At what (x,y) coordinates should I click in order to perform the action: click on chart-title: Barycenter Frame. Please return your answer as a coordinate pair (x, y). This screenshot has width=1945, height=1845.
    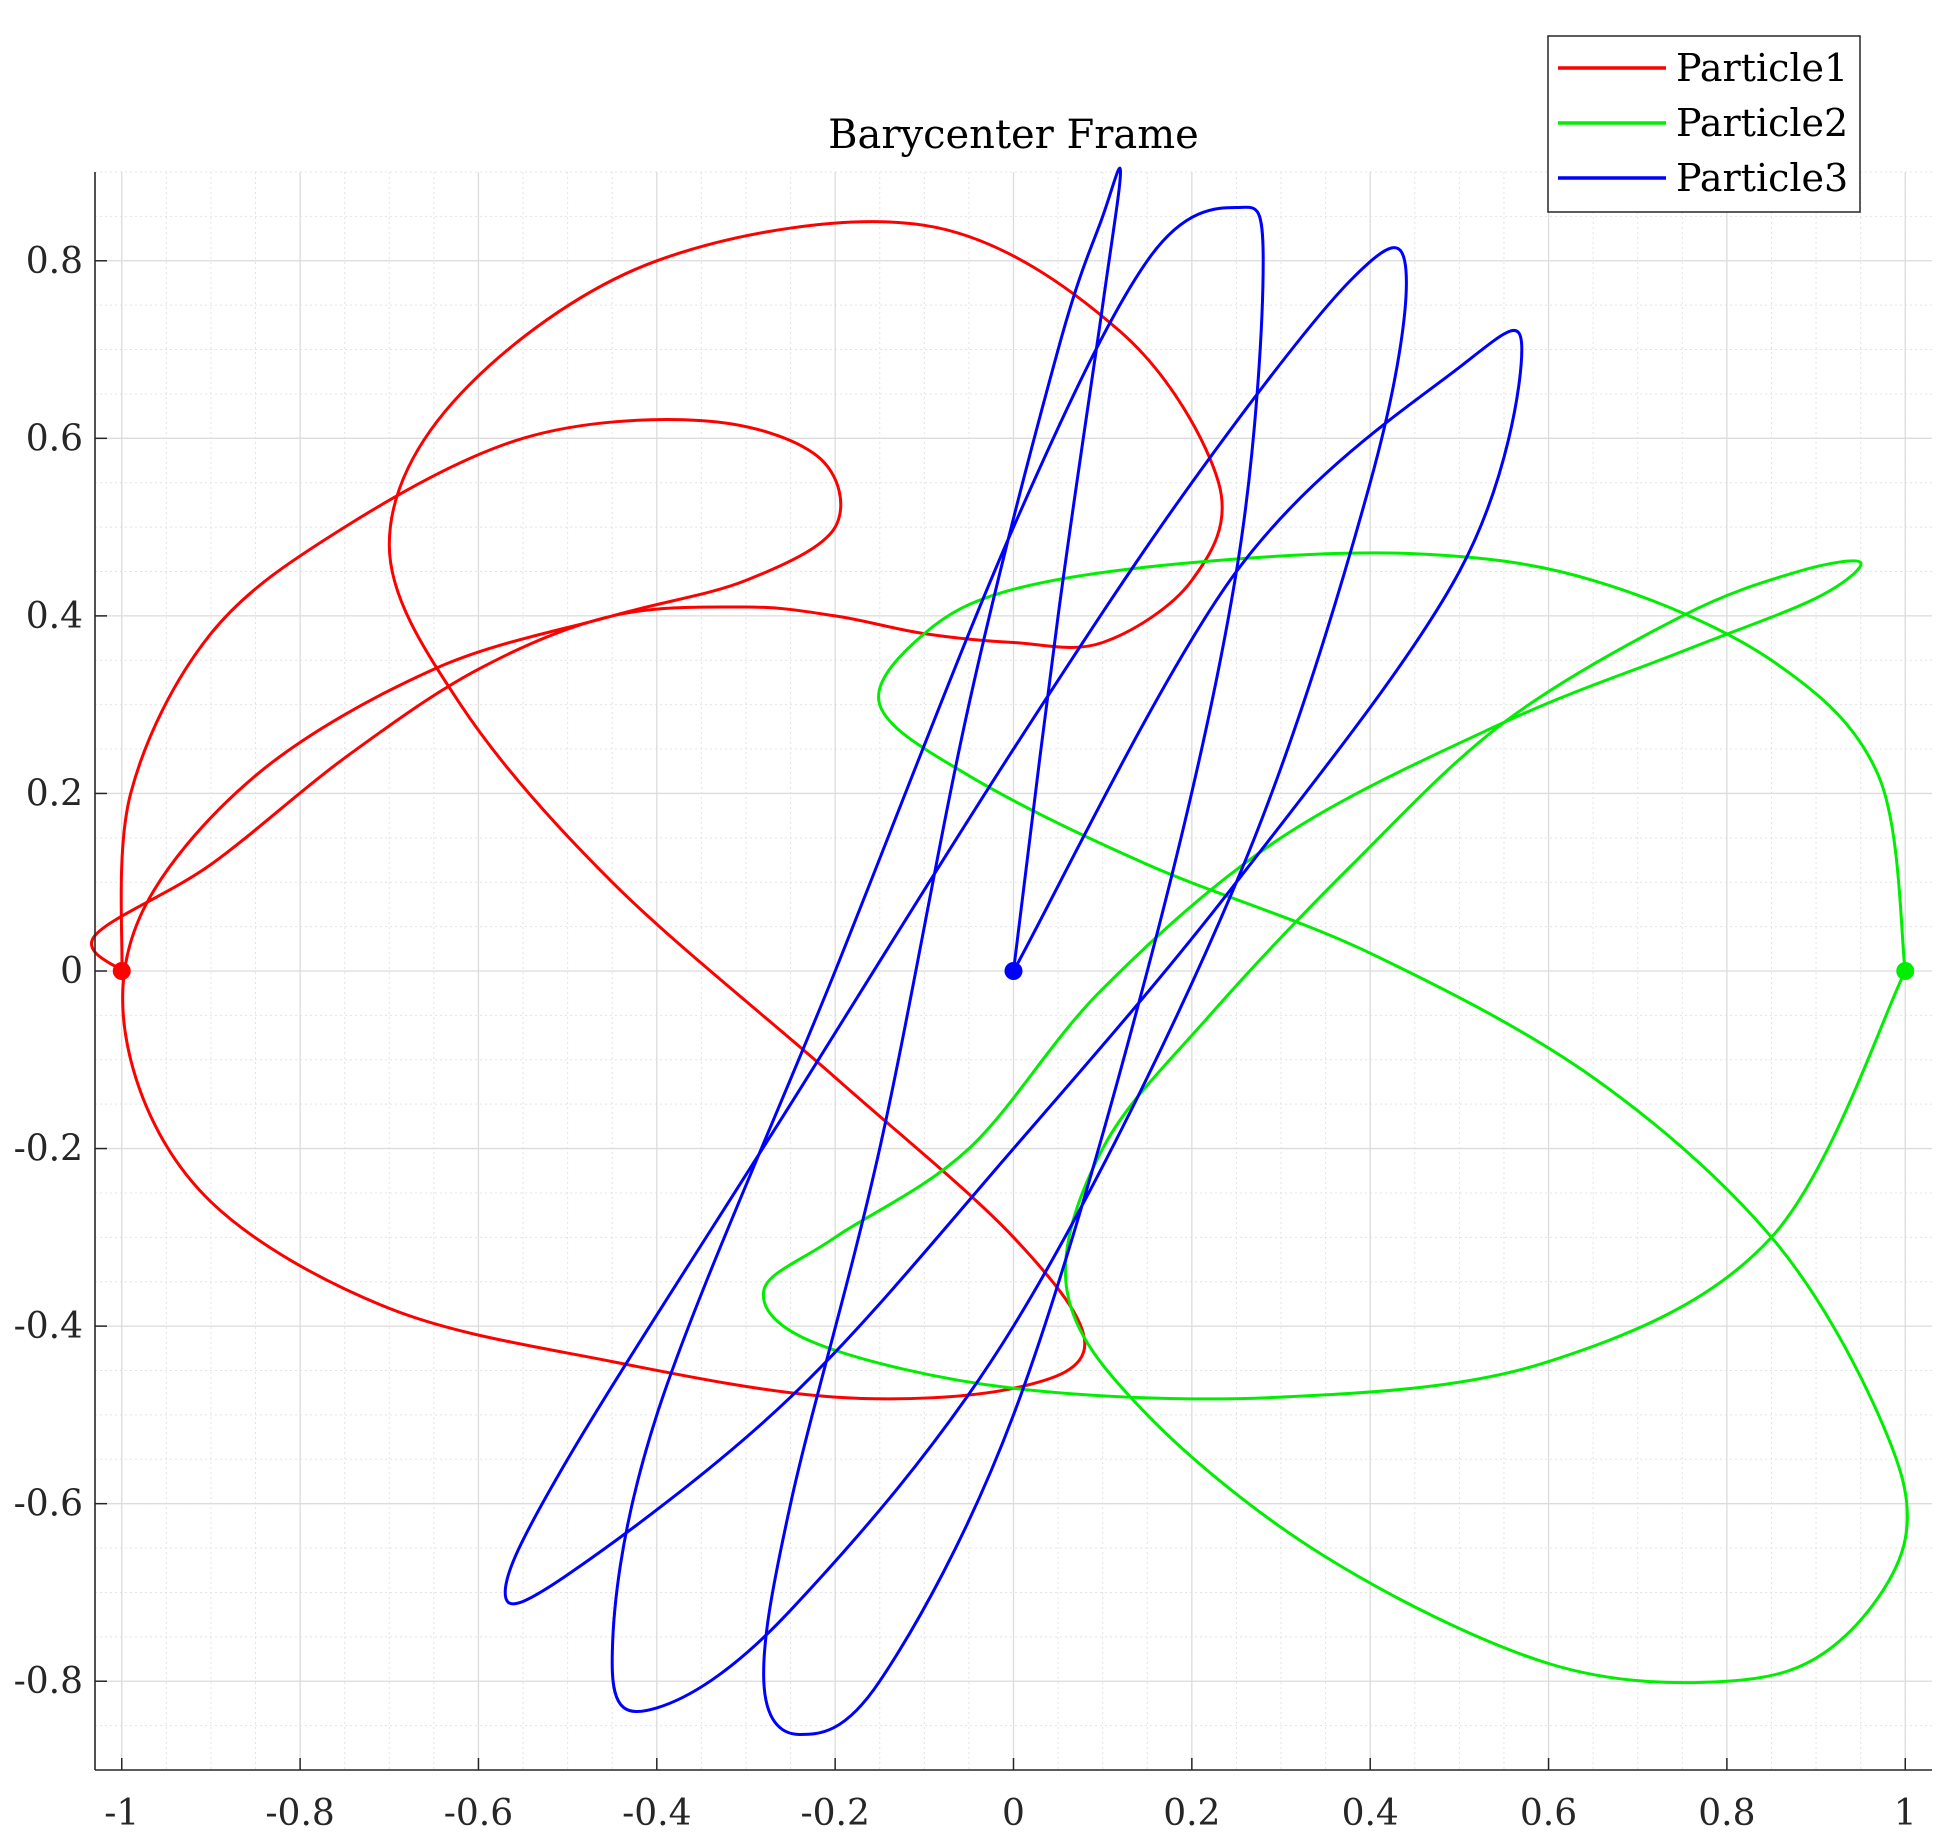
    Looking at the image, I should click on (1013, 135).